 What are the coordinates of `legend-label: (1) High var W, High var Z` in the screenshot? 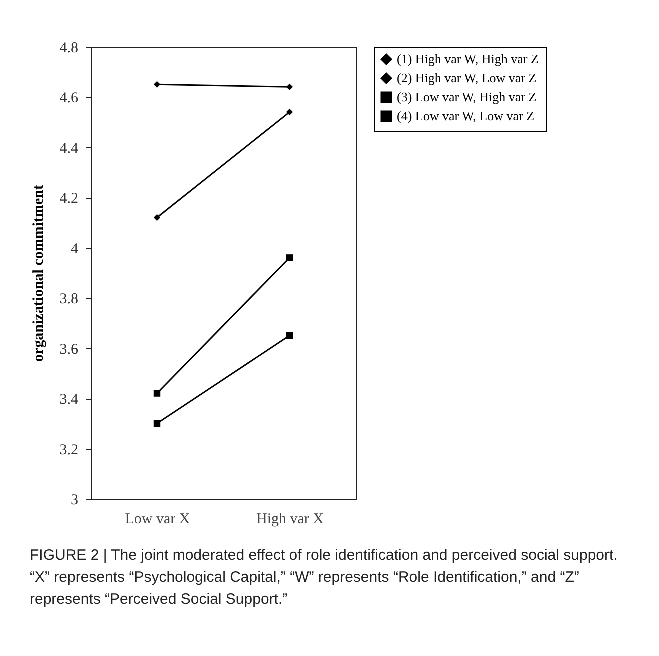 It's located at (468, 59).